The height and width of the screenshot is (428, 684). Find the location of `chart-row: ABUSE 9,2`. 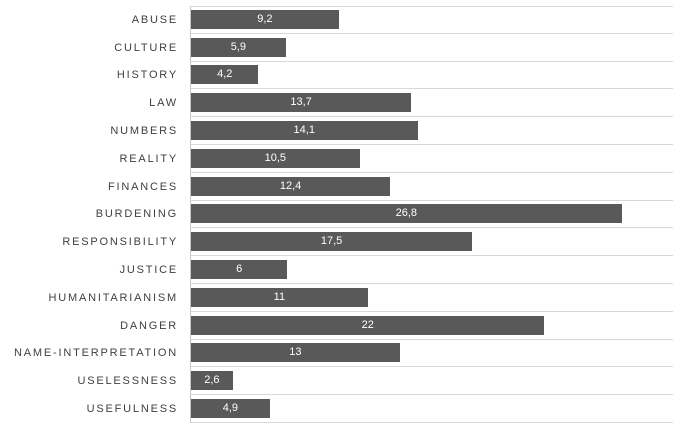

chart-row: ABUSE 9,2 is located at coordinates (336, 20).